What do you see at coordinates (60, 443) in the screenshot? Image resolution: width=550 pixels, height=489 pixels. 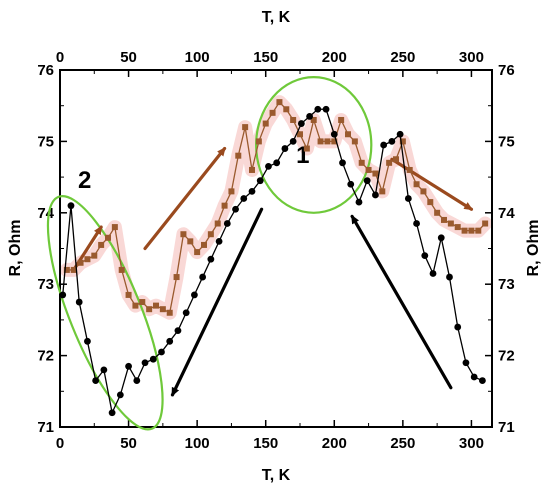 I see `x-tick-label-bottom: 0` at bounding box center [60, 443].